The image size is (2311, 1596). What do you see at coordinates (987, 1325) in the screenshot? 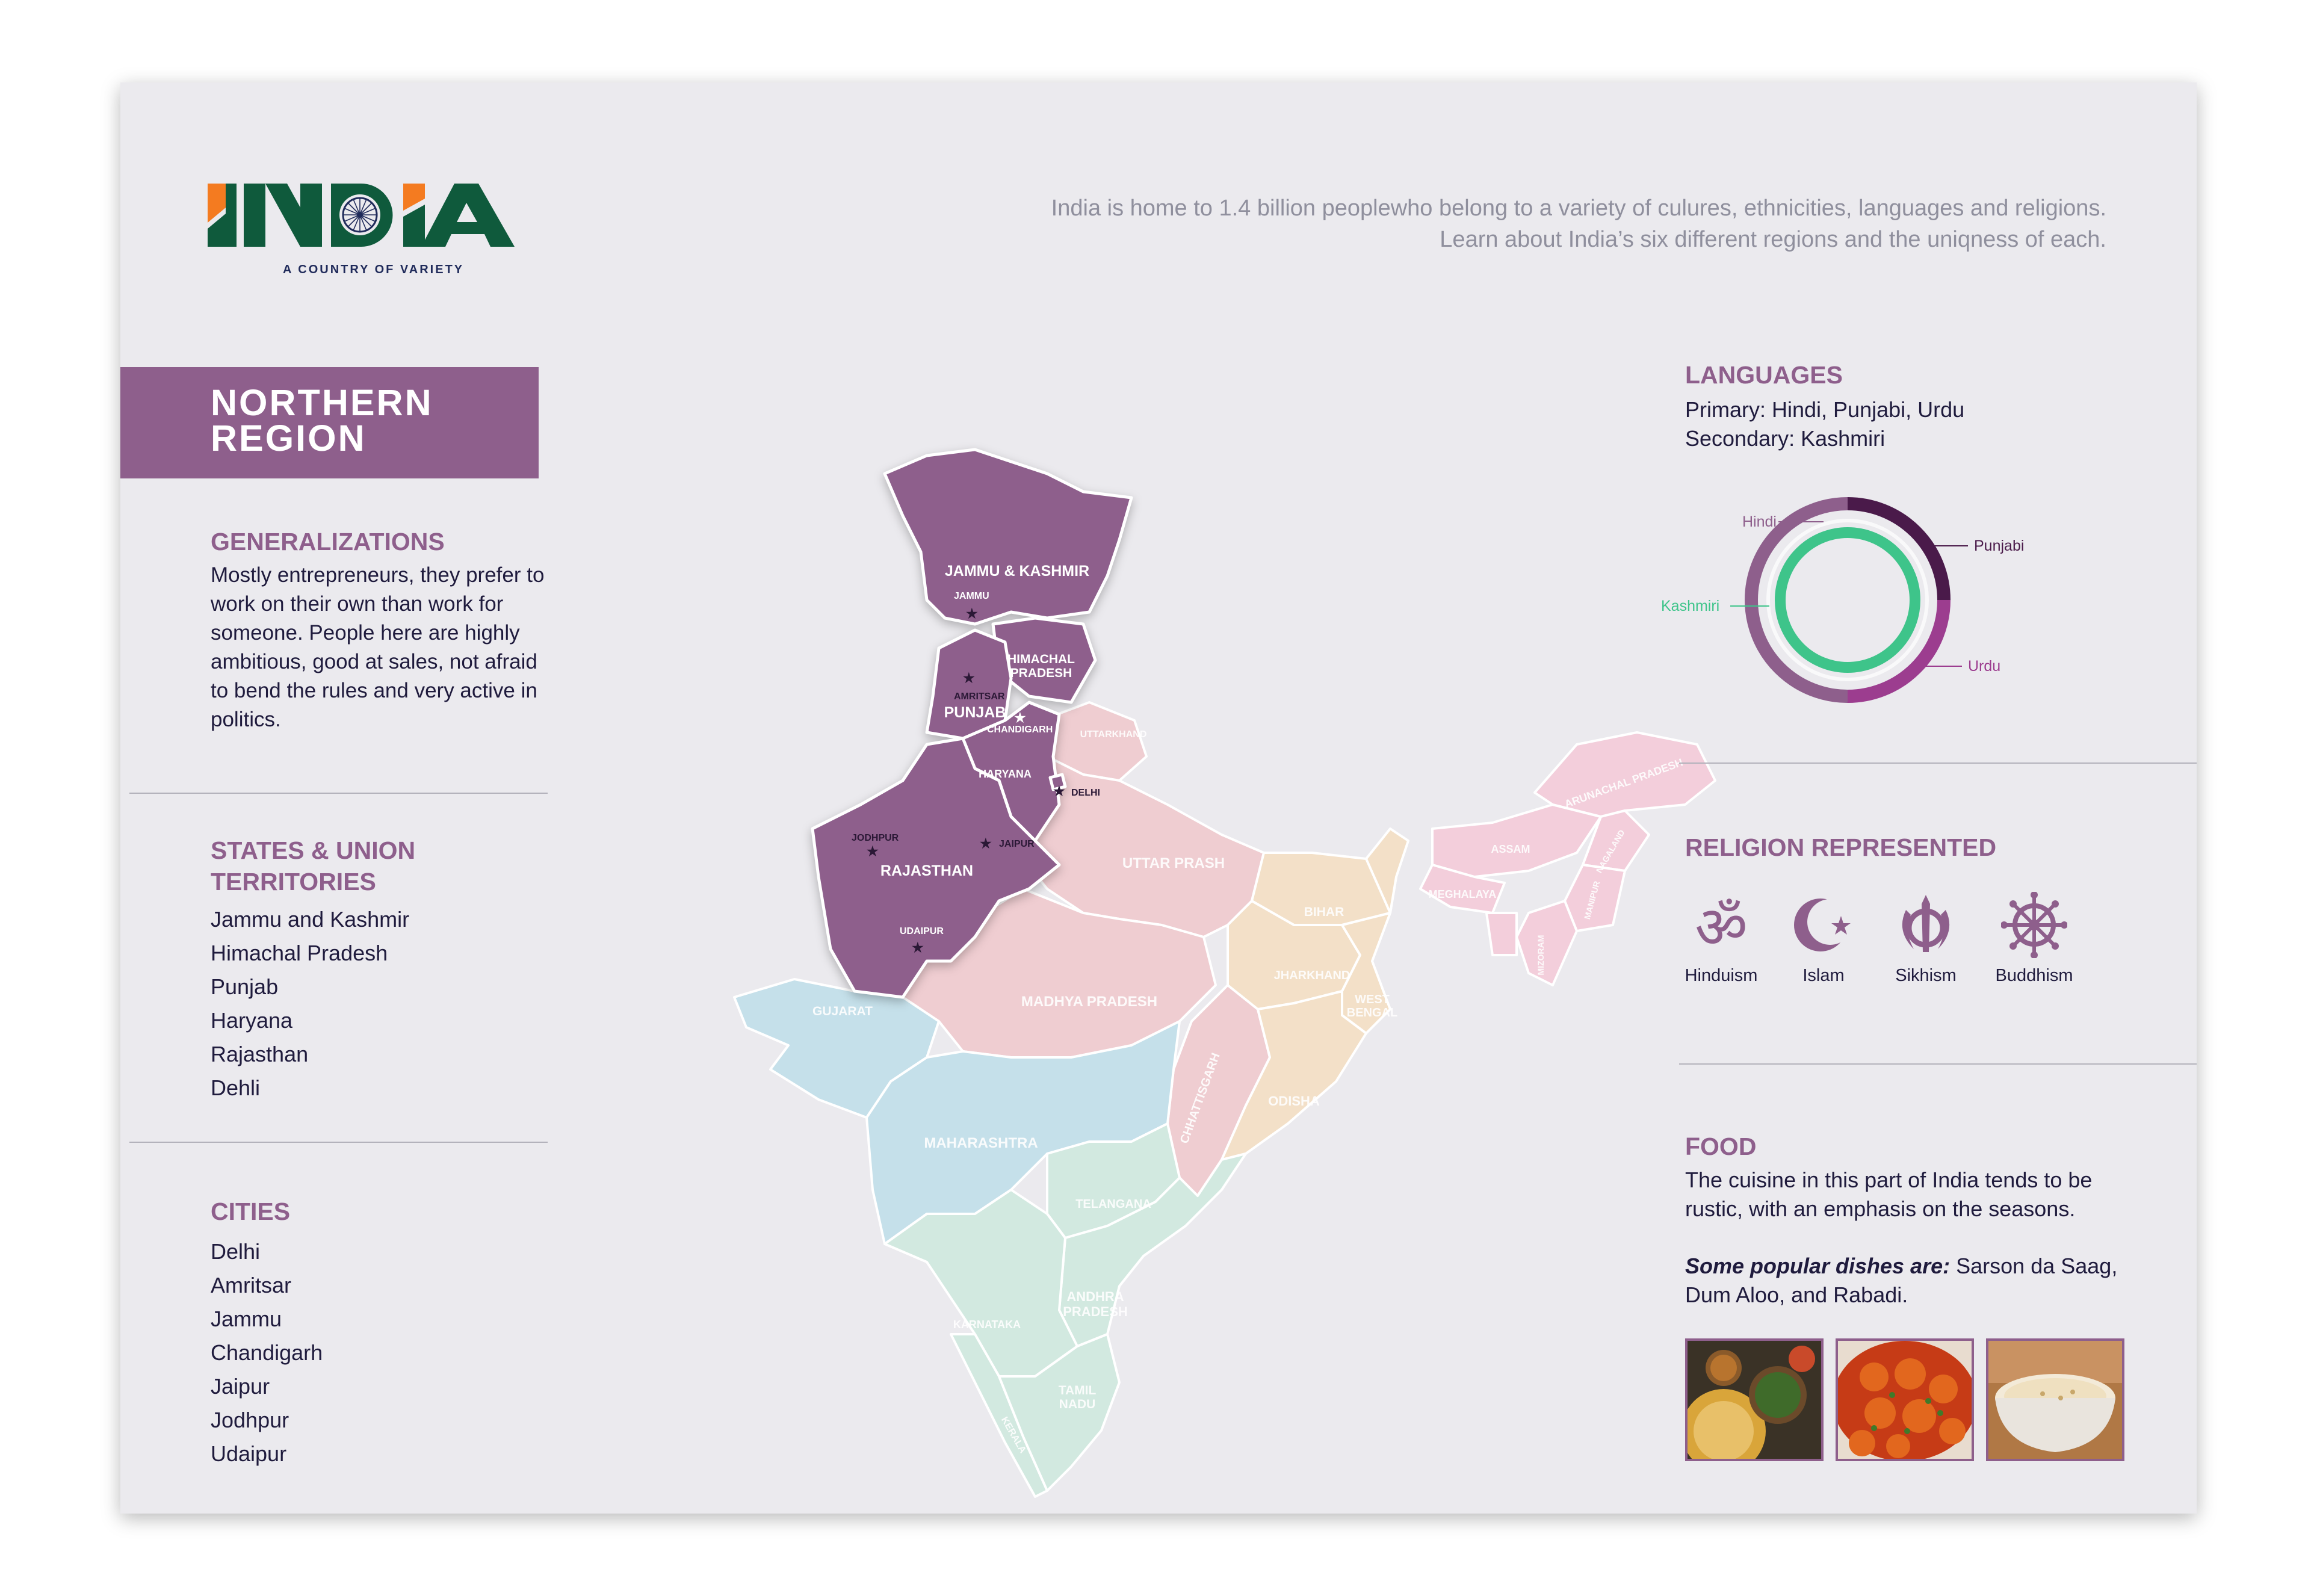
I see `map-label-ka: KARNATAKA` at bounding box center [987, 1325].